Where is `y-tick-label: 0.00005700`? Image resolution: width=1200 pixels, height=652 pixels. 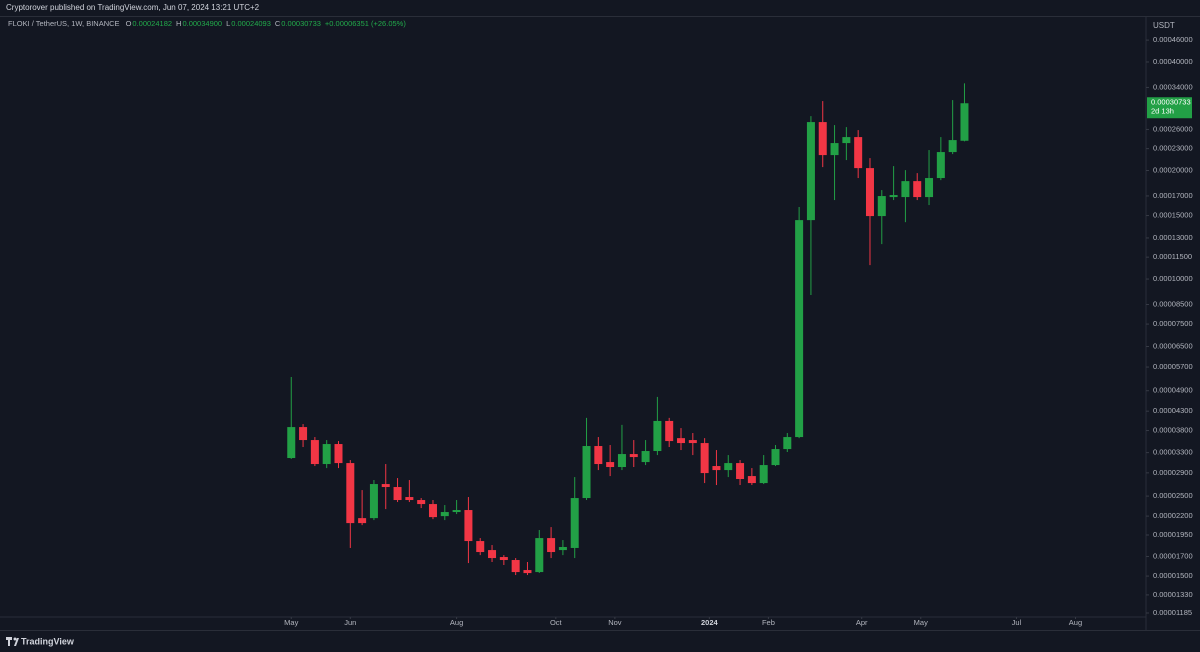
y-tick-label: 0.00005700 is located at coordinates (1173, 366).